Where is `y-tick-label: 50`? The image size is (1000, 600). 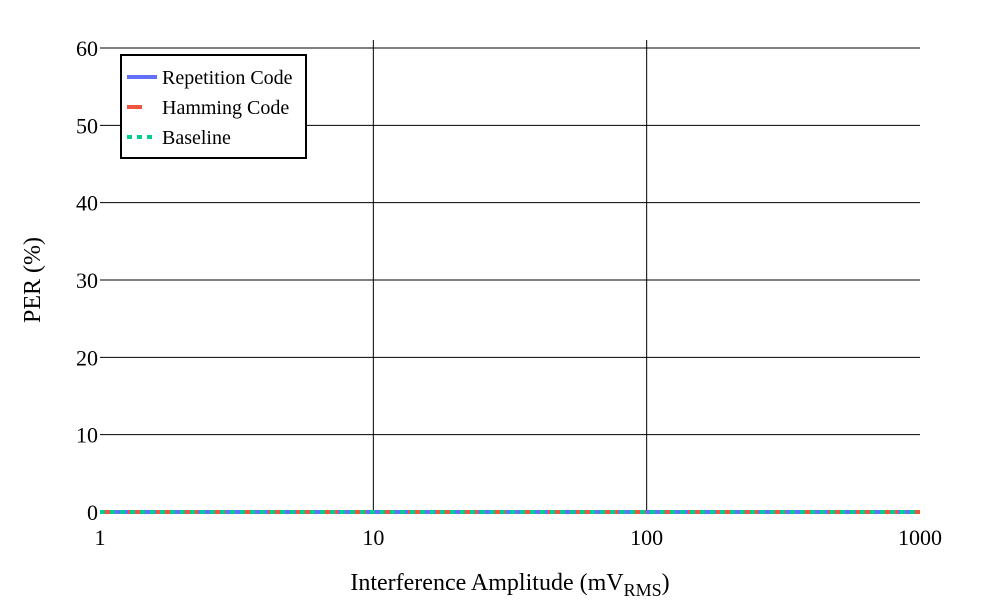
y-tick-label: 50 is located at coordinates (87, 125).